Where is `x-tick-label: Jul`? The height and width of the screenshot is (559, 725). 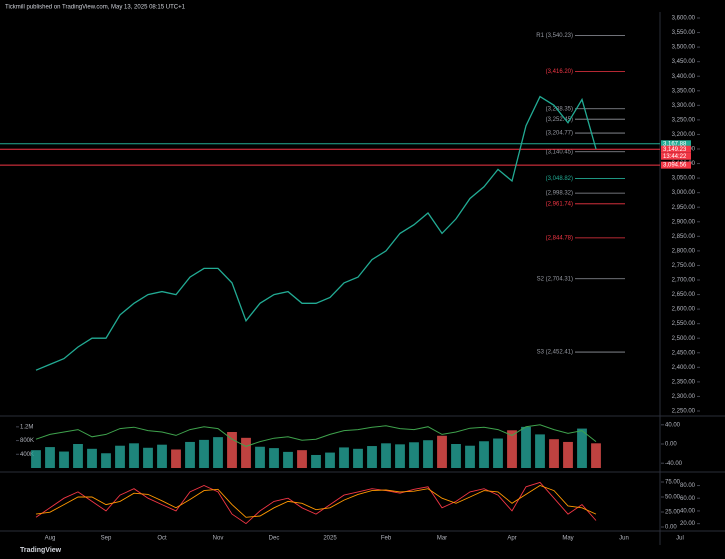
x-tick-label: Jul is located at coordinates (680, 539).